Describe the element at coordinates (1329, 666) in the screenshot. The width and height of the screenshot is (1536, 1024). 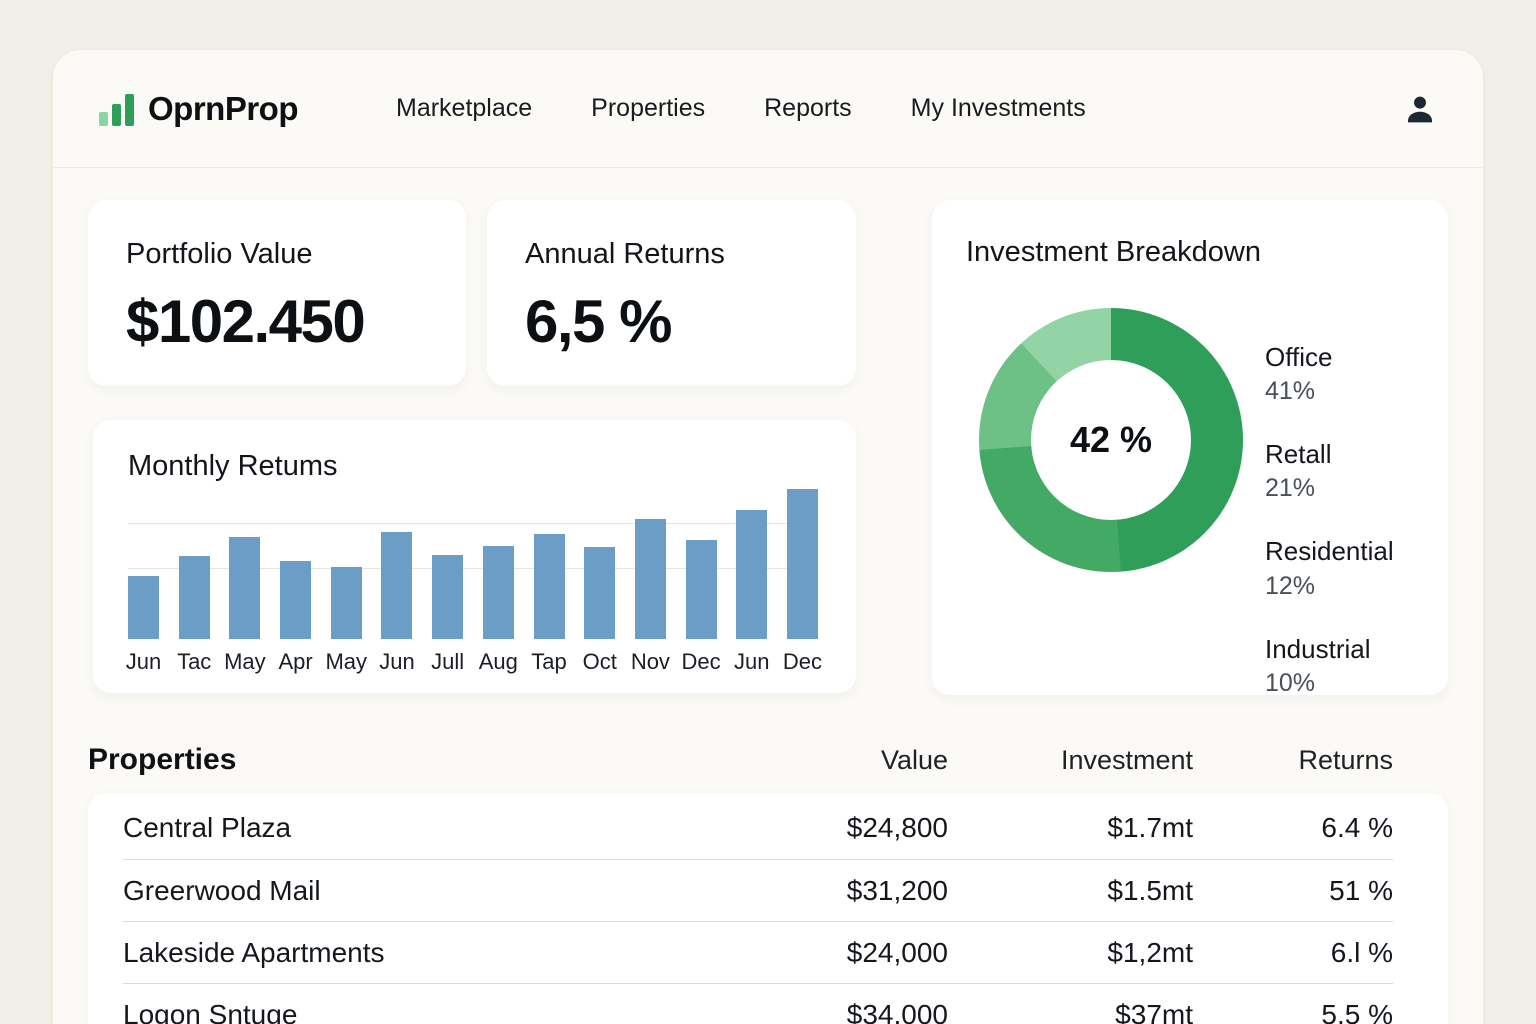
I see `legend-item-industrial: Industrial 10%` at that location.